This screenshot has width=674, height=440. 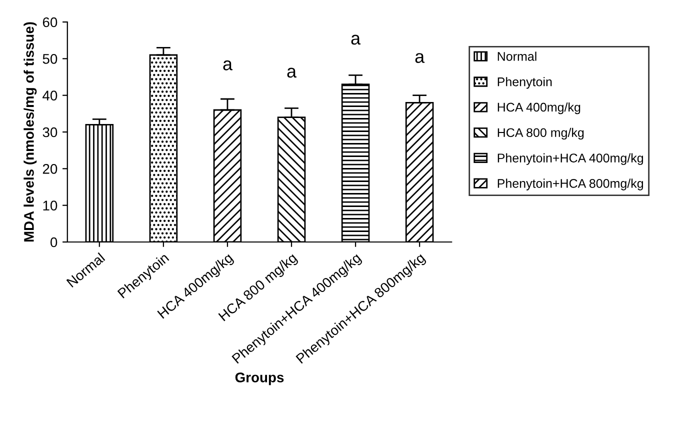 I want to click on y-tick-label: 40, so click(x=50, y=95).